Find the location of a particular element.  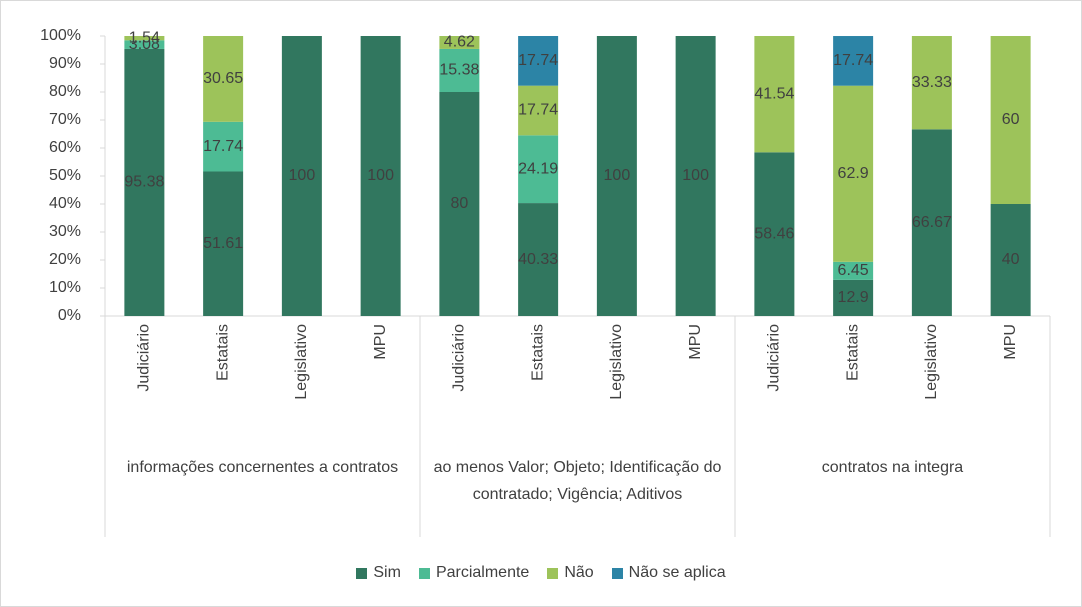

legend-label: Não is located at coordinates (579, 572).